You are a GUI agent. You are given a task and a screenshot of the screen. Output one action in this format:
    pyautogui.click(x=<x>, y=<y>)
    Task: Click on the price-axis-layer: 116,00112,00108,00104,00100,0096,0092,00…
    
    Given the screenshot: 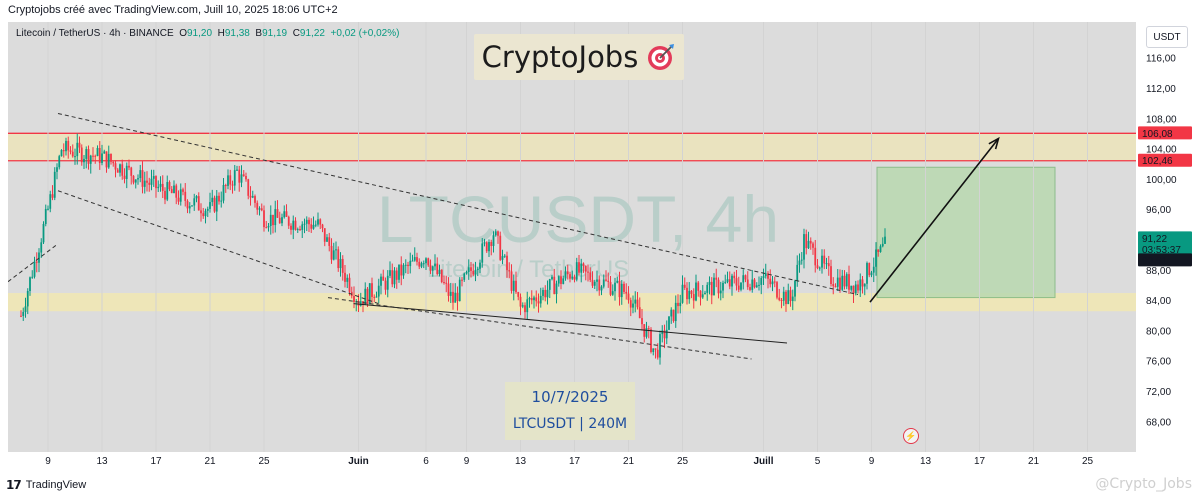 What is the action you would take?
    pyautogui.click(x=1165, y=237)
    